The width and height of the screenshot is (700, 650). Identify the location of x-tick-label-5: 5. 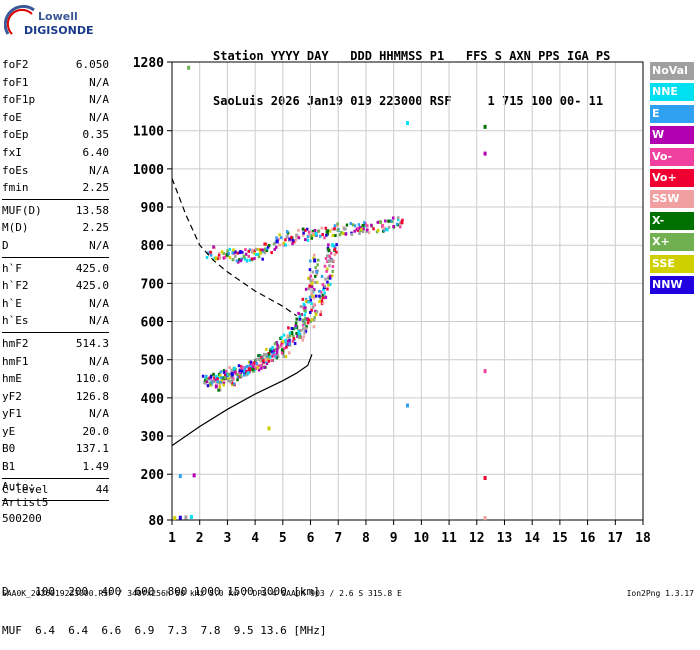
(283, 538).